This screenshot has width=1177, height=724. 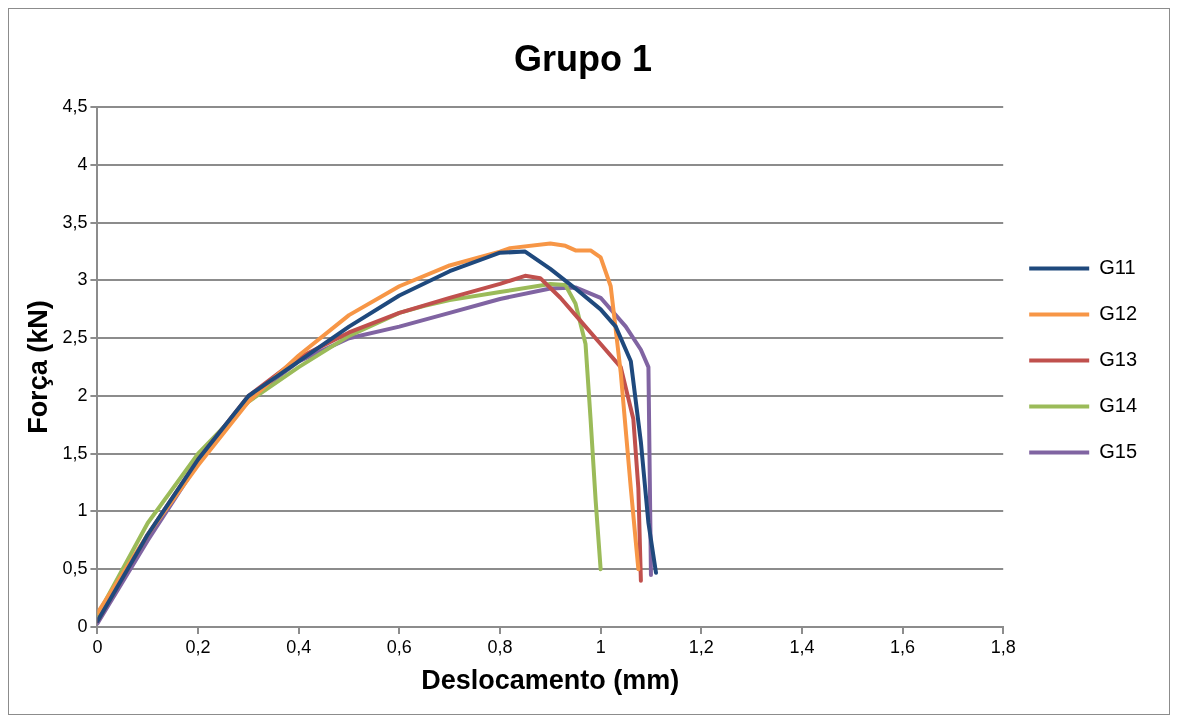 What do you see at coordinates (802, 646) in the screenshot?
I see `x-tick-label: 1,4` at bounding box center [802, 646].